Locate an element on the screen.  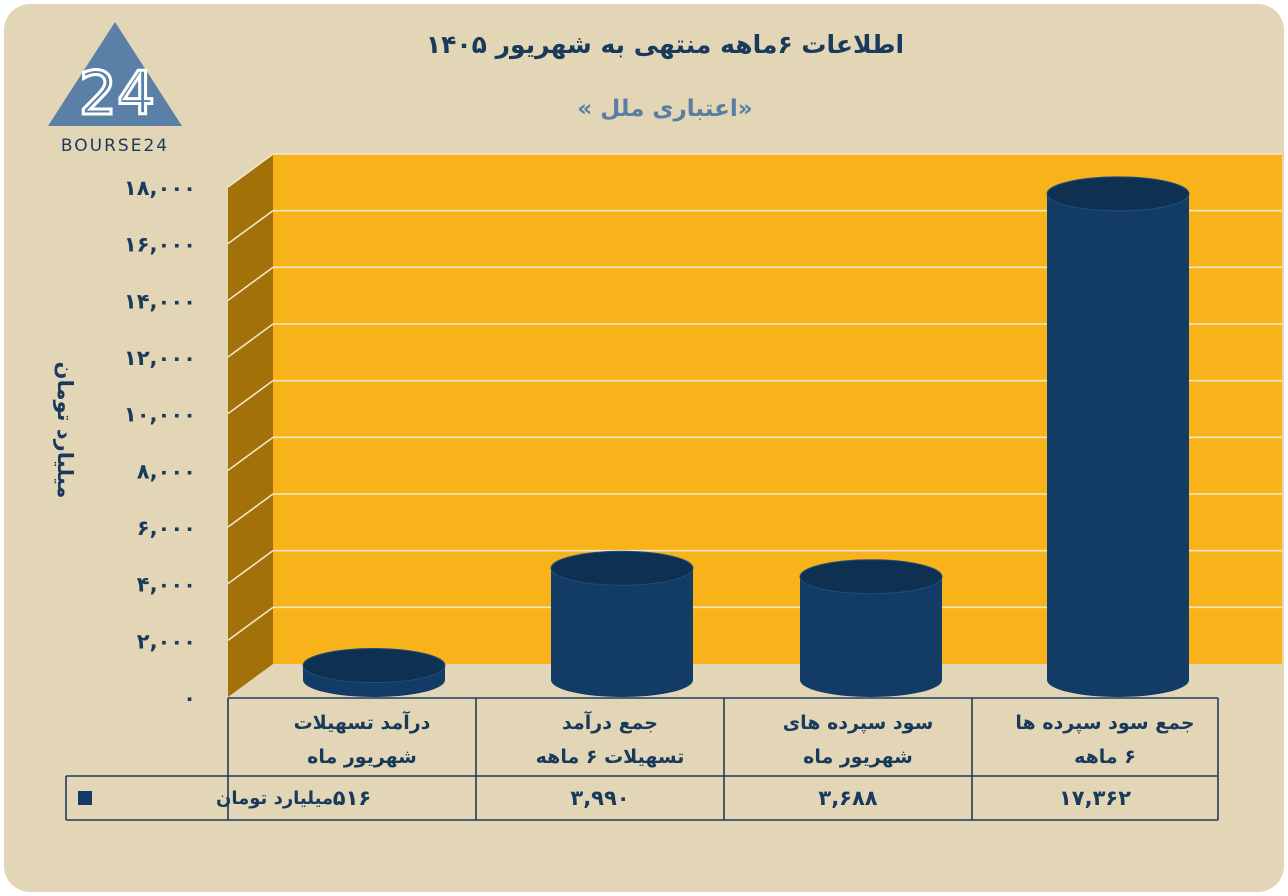
y-axis-label: میلیارد تومان is located at coordinates (65, 430).